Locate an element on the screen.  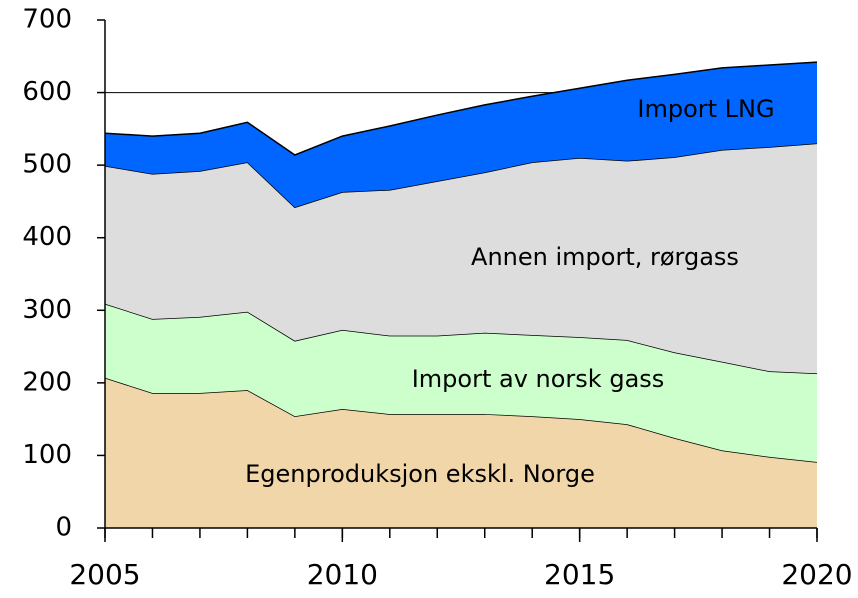
series-label: Import av norsk gass is located at coordinates (538, 379).